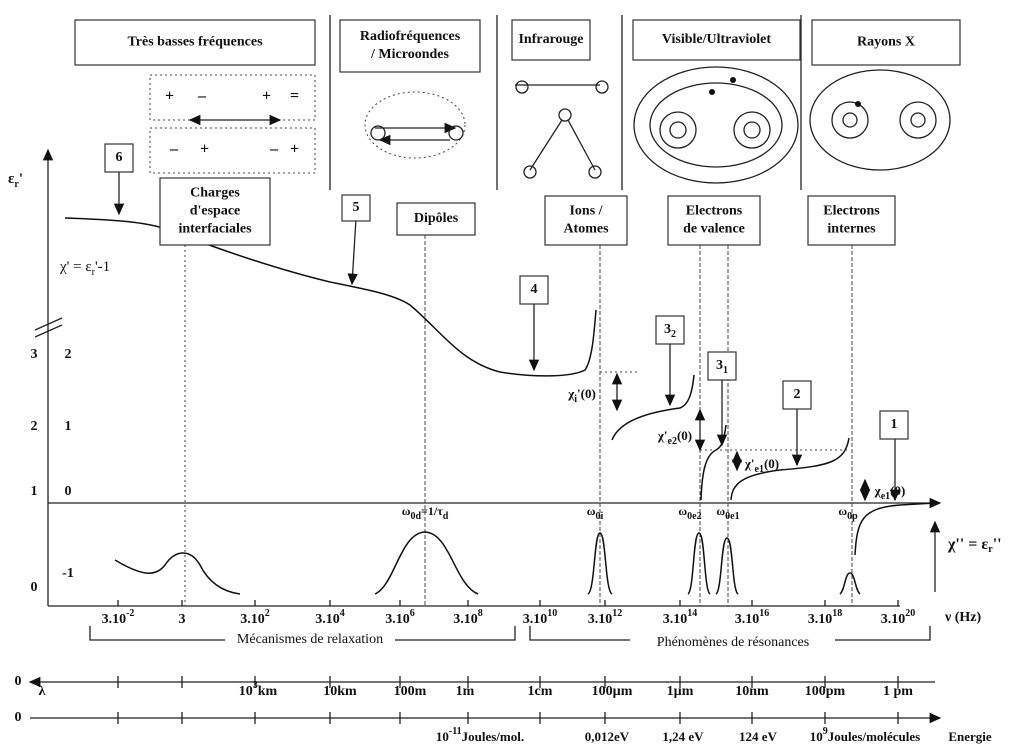  I want to click on marker-label: 31, so click(722, 367).